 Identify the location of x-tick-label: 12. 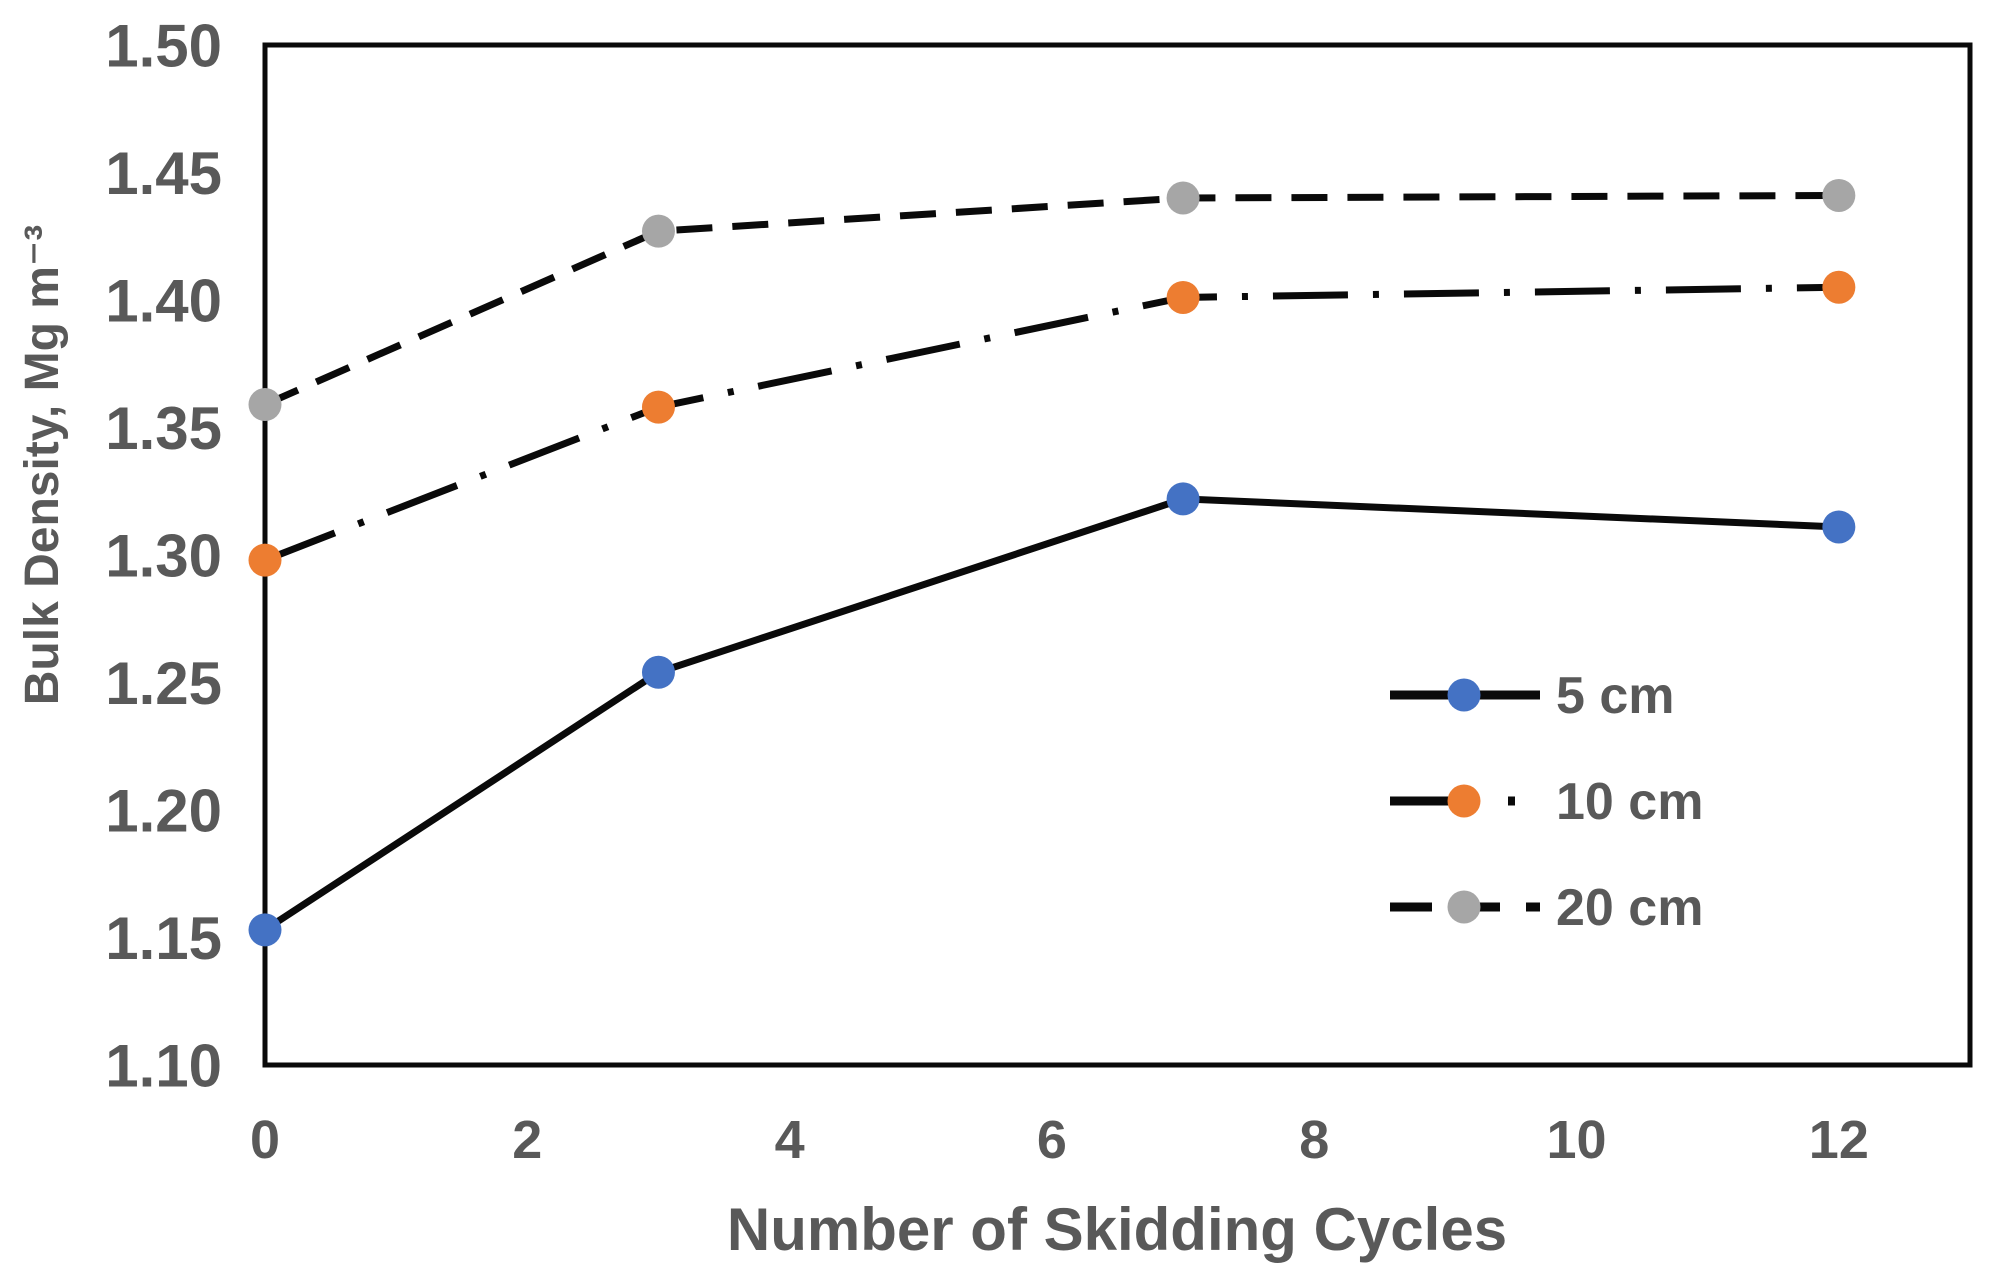
(1839, 1140).